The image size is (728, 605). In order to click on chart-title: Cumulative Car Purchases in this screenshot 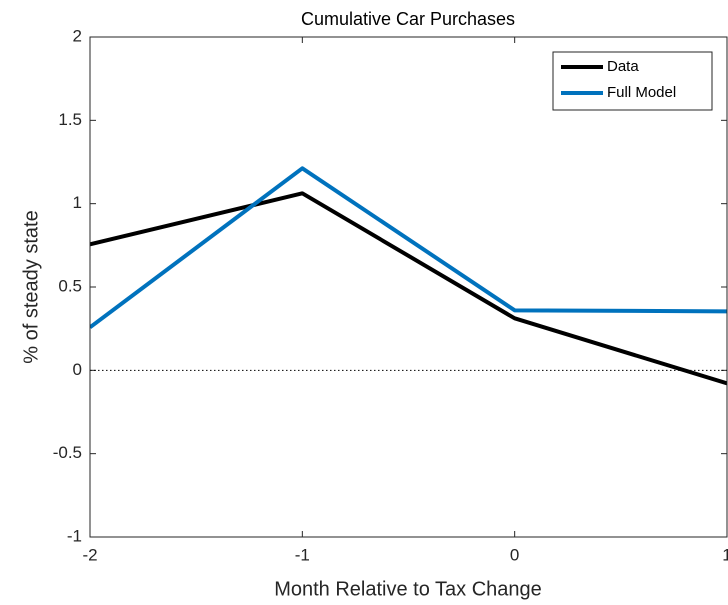, I will do `click(408, 19)`.